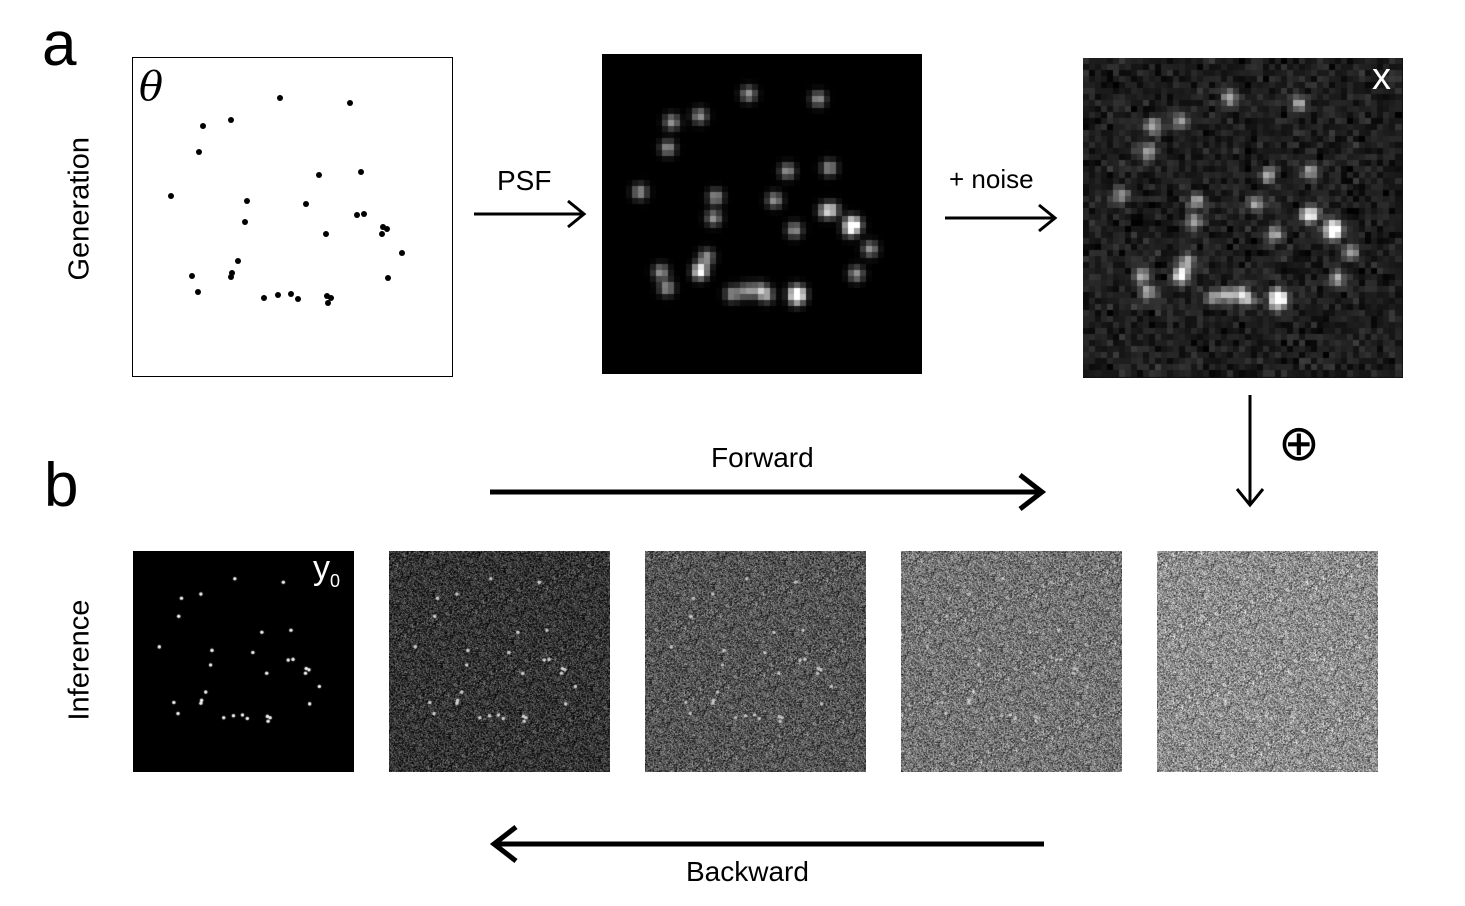 Image resolution: width=1465 pixels, height=906 pixels. I want to click on inference-row-label: Inference, so click(79, 660).